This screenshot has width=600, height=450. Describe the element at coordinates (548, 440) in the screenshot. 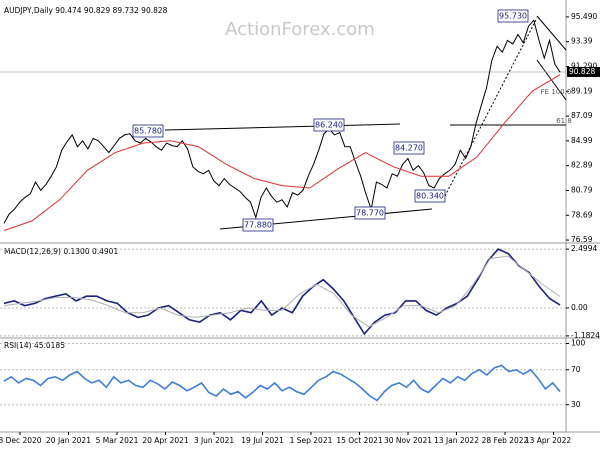

I see `x-tick-label: 13 Apr 2022` at that location.